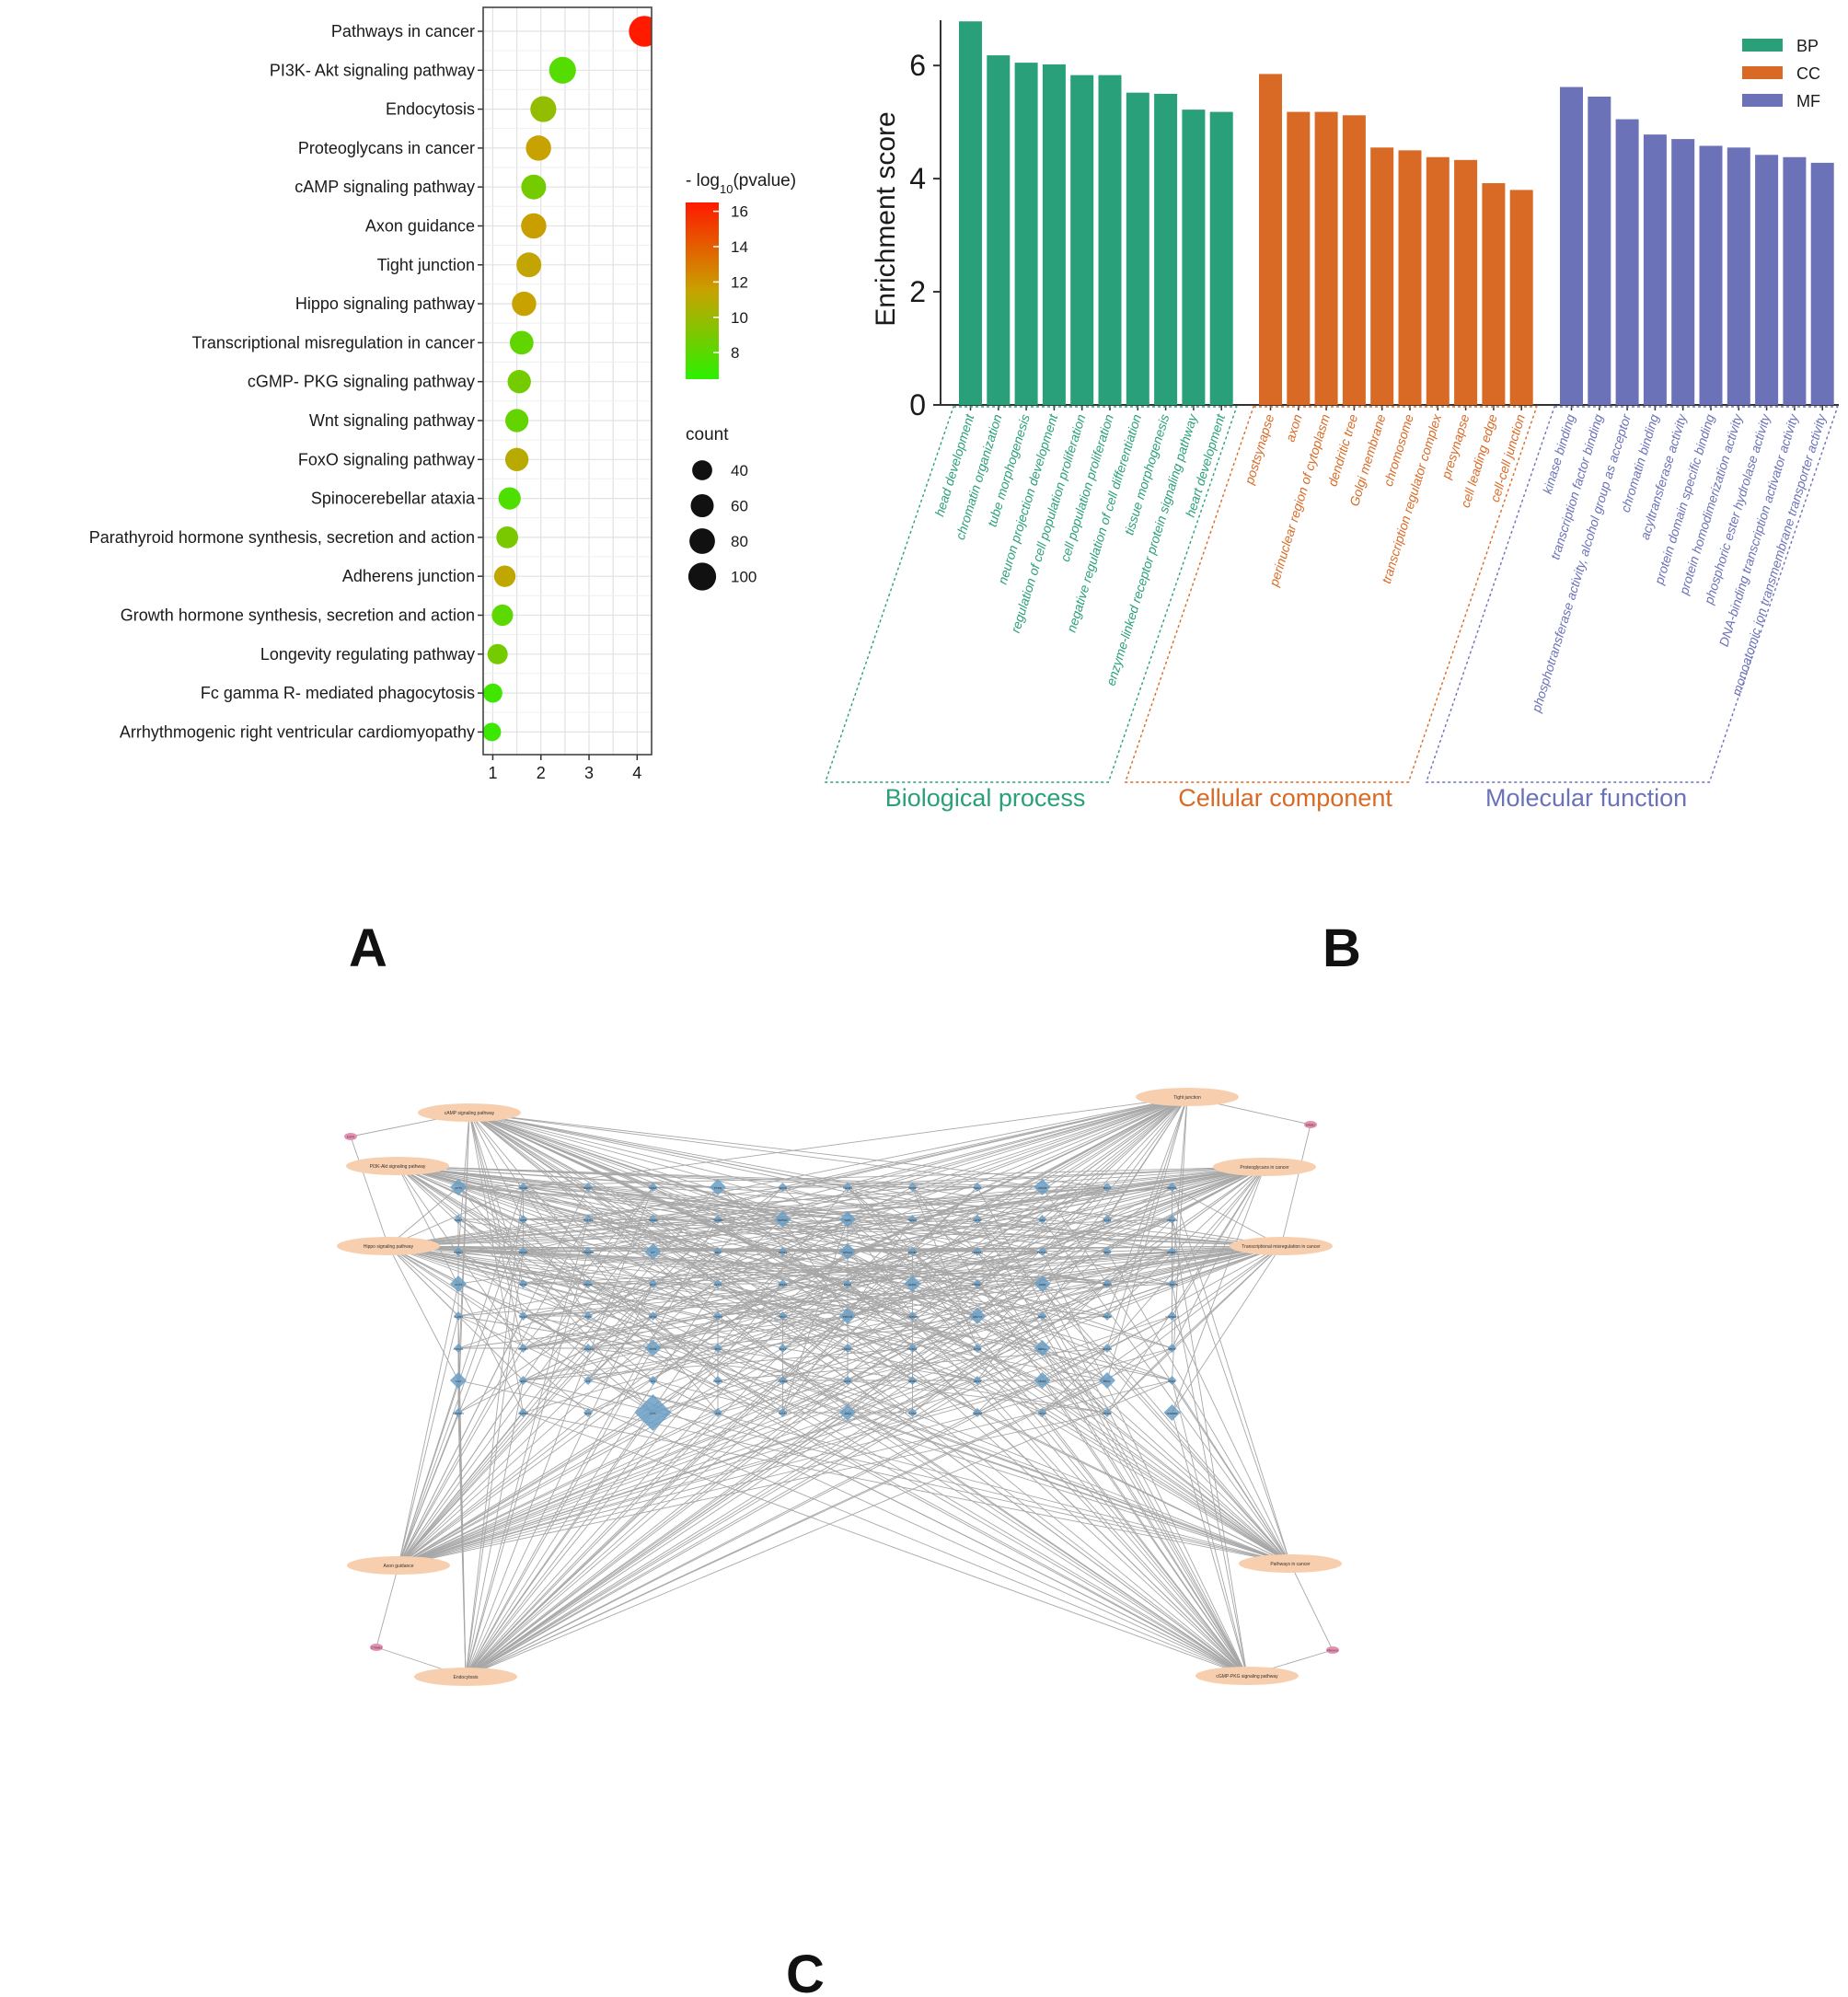  I want to click on legend-label: BP, so click(1807, 46).